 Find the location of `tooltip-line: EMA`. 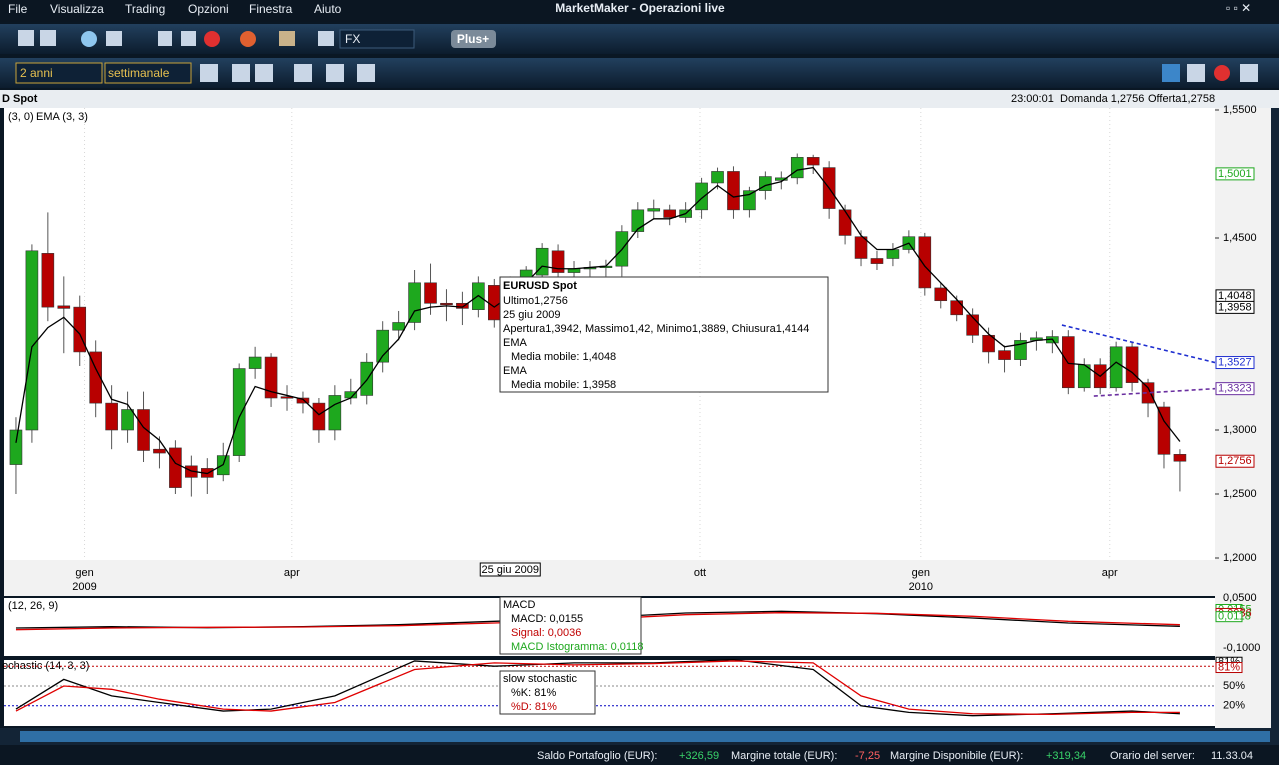

tooltip-line: EMA is located at coordinates (515, 371).